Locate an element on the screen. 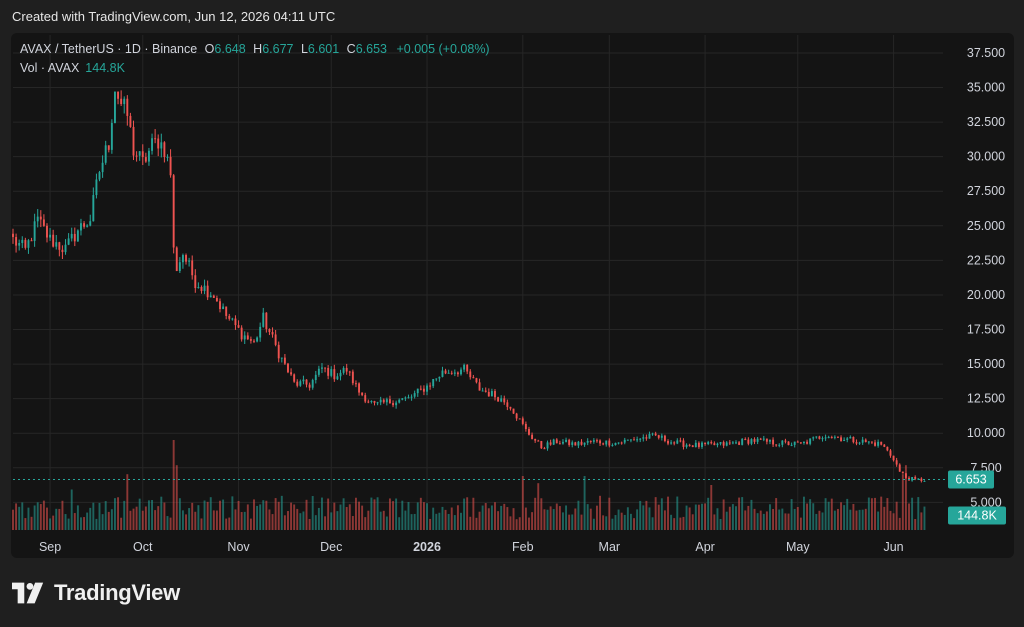 This screenshot has width=1024, height=627. last-price-label: 6.653 is located at coordinates (970, 479).